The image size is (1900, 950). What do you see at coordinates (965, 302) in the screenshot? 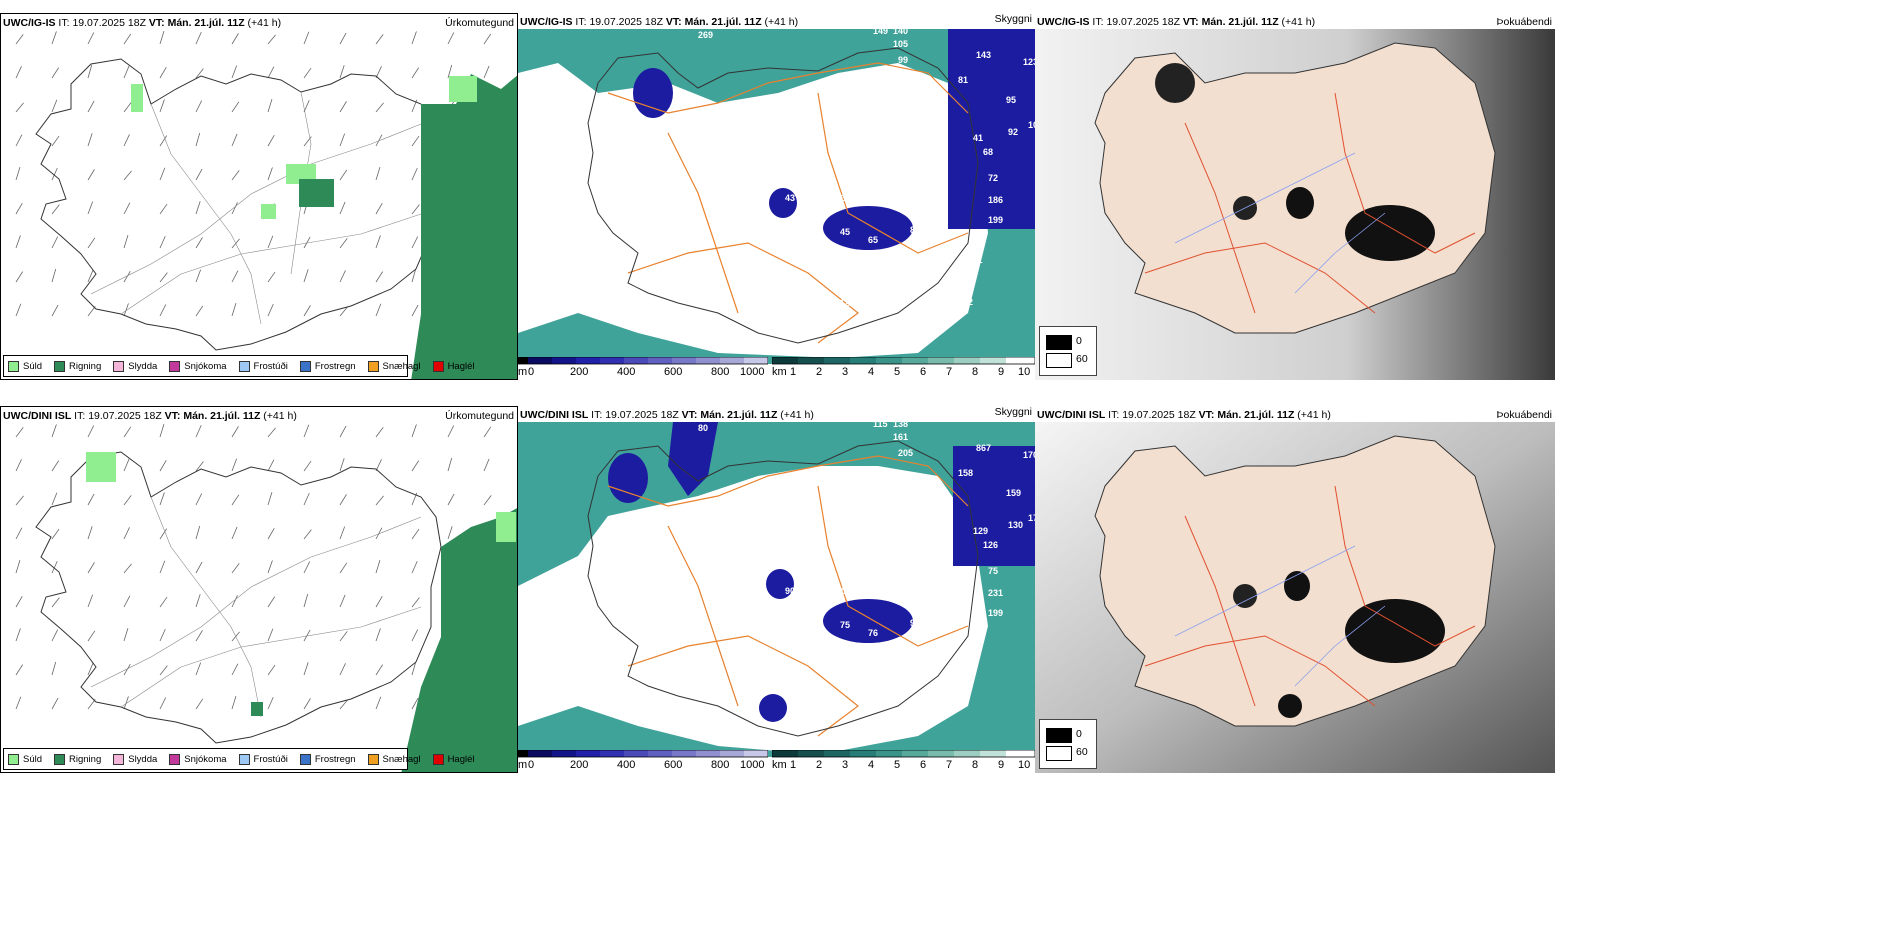
I see `visibility-value-label: 672` at bounding box center [965, 302].